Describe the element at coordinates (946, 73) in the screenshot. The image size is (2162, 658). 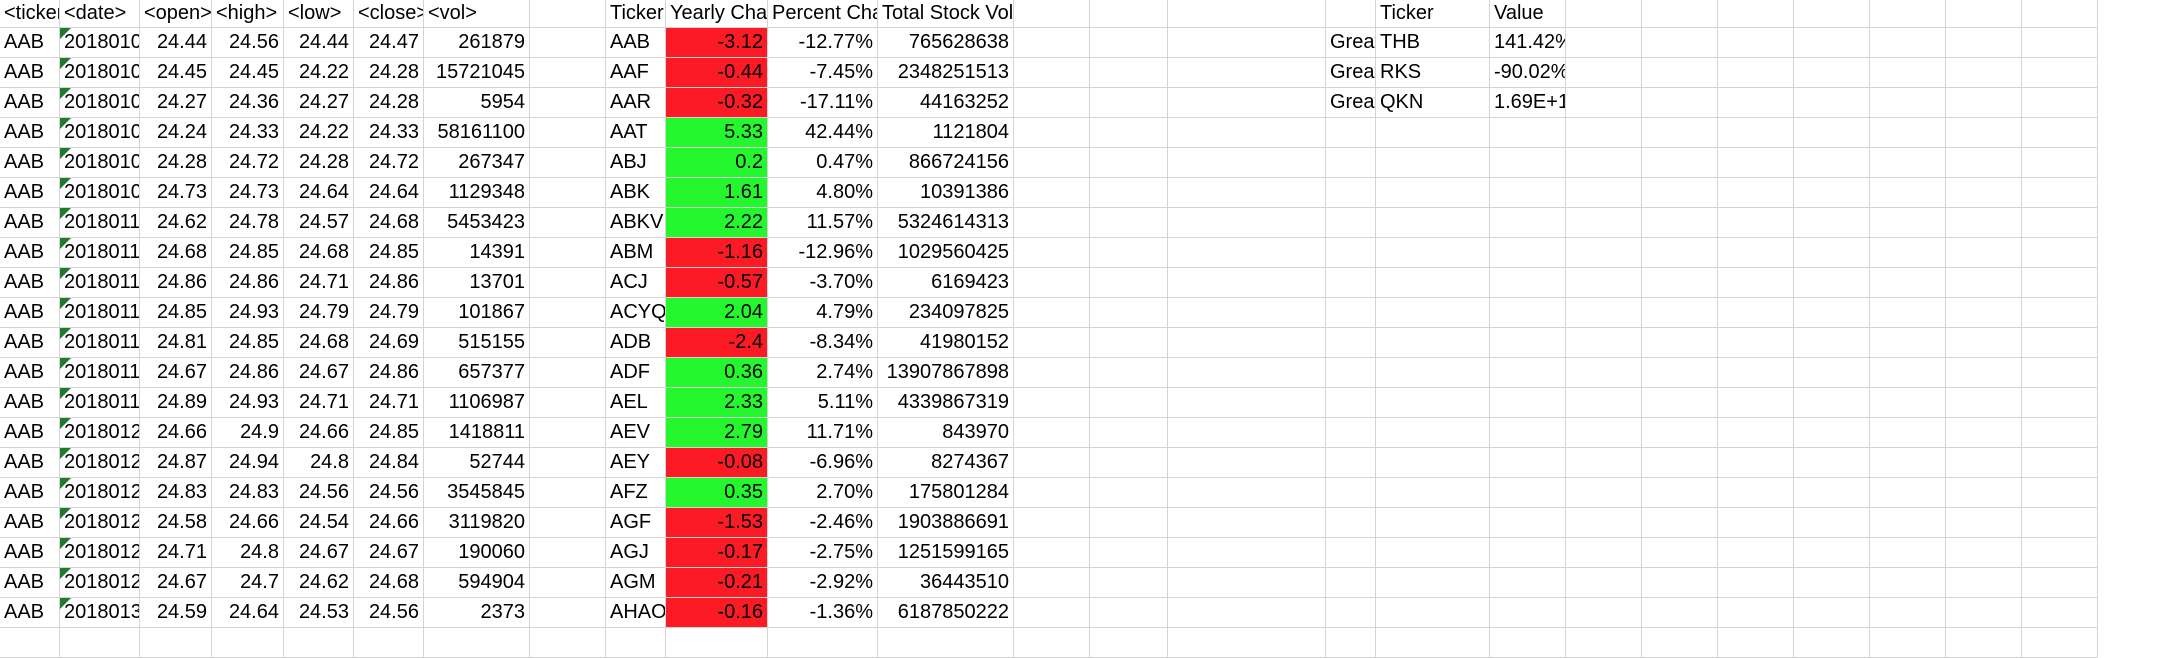
I see `total-volume-cell: 2348251513` at that location.